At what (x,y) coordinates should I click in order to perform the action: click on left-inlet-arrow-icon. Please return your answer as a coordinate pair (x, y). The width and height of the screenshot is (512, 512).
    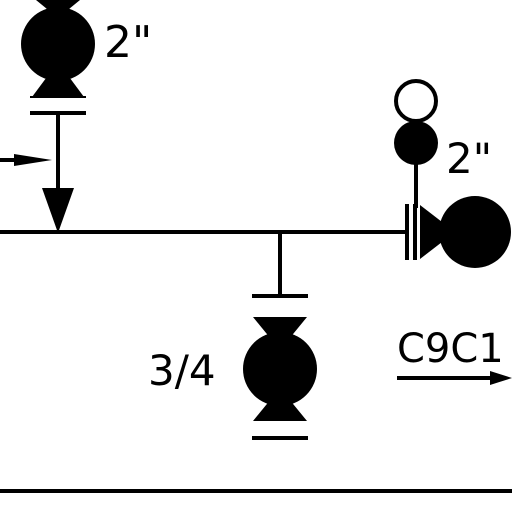
    Looking at the image, I should click on (26, 160).